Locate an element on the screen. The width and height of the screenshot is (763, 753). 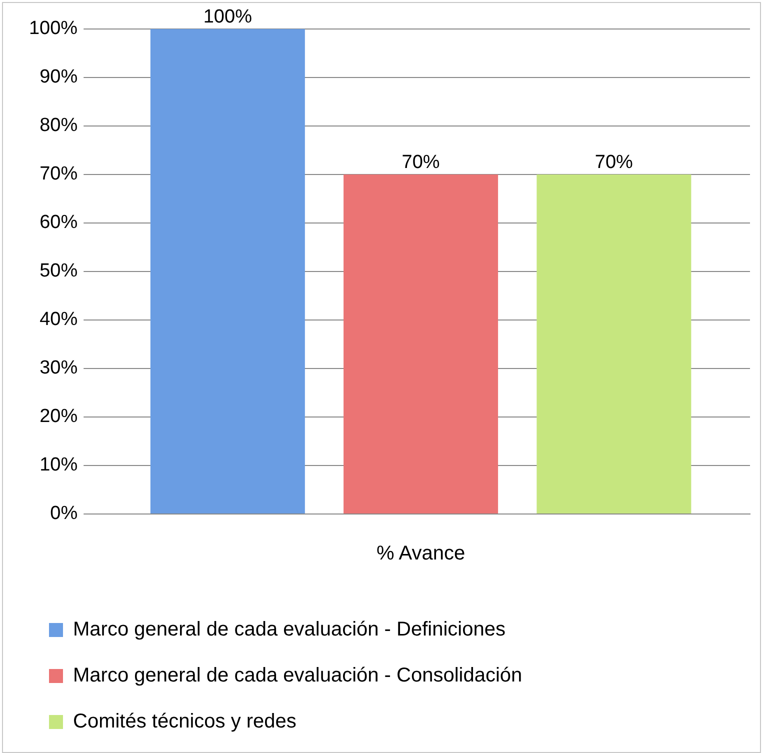
y-tick-label: 50% is located at coordinates (59, 271).